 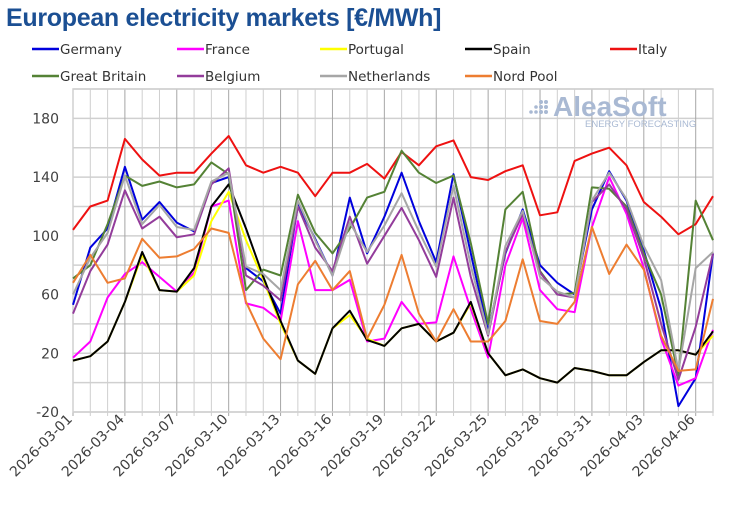 I want to click on y-tick-label: 60, so click(x=50, y=296).